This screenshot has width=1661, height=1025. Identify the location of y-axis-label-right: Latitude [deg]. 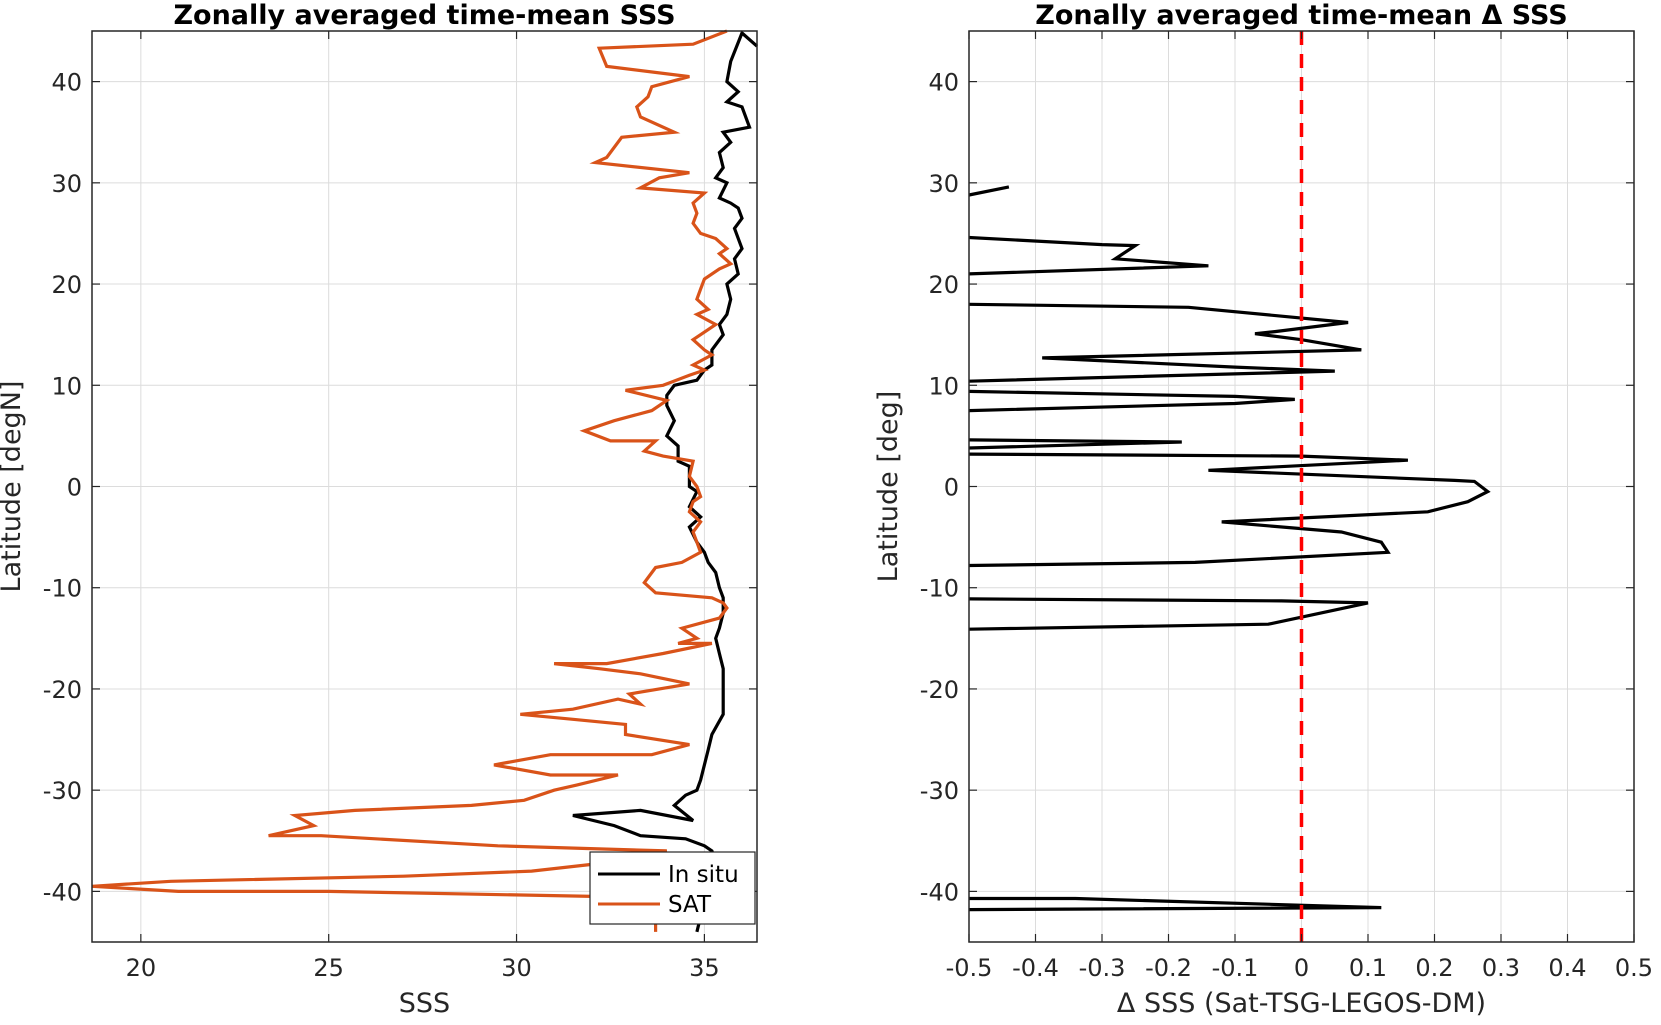
(888, 487).